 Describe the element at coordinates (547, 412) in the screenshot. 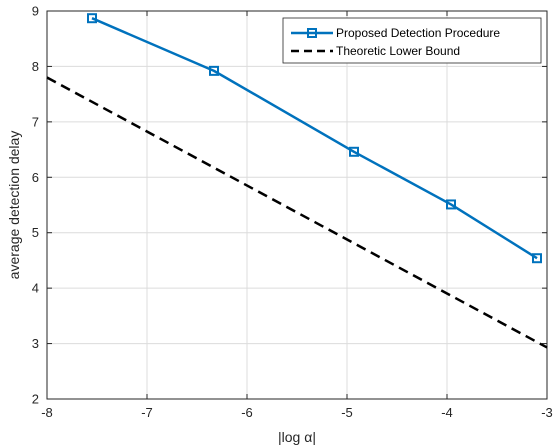

I see `x-tick-label: -3` at that location.